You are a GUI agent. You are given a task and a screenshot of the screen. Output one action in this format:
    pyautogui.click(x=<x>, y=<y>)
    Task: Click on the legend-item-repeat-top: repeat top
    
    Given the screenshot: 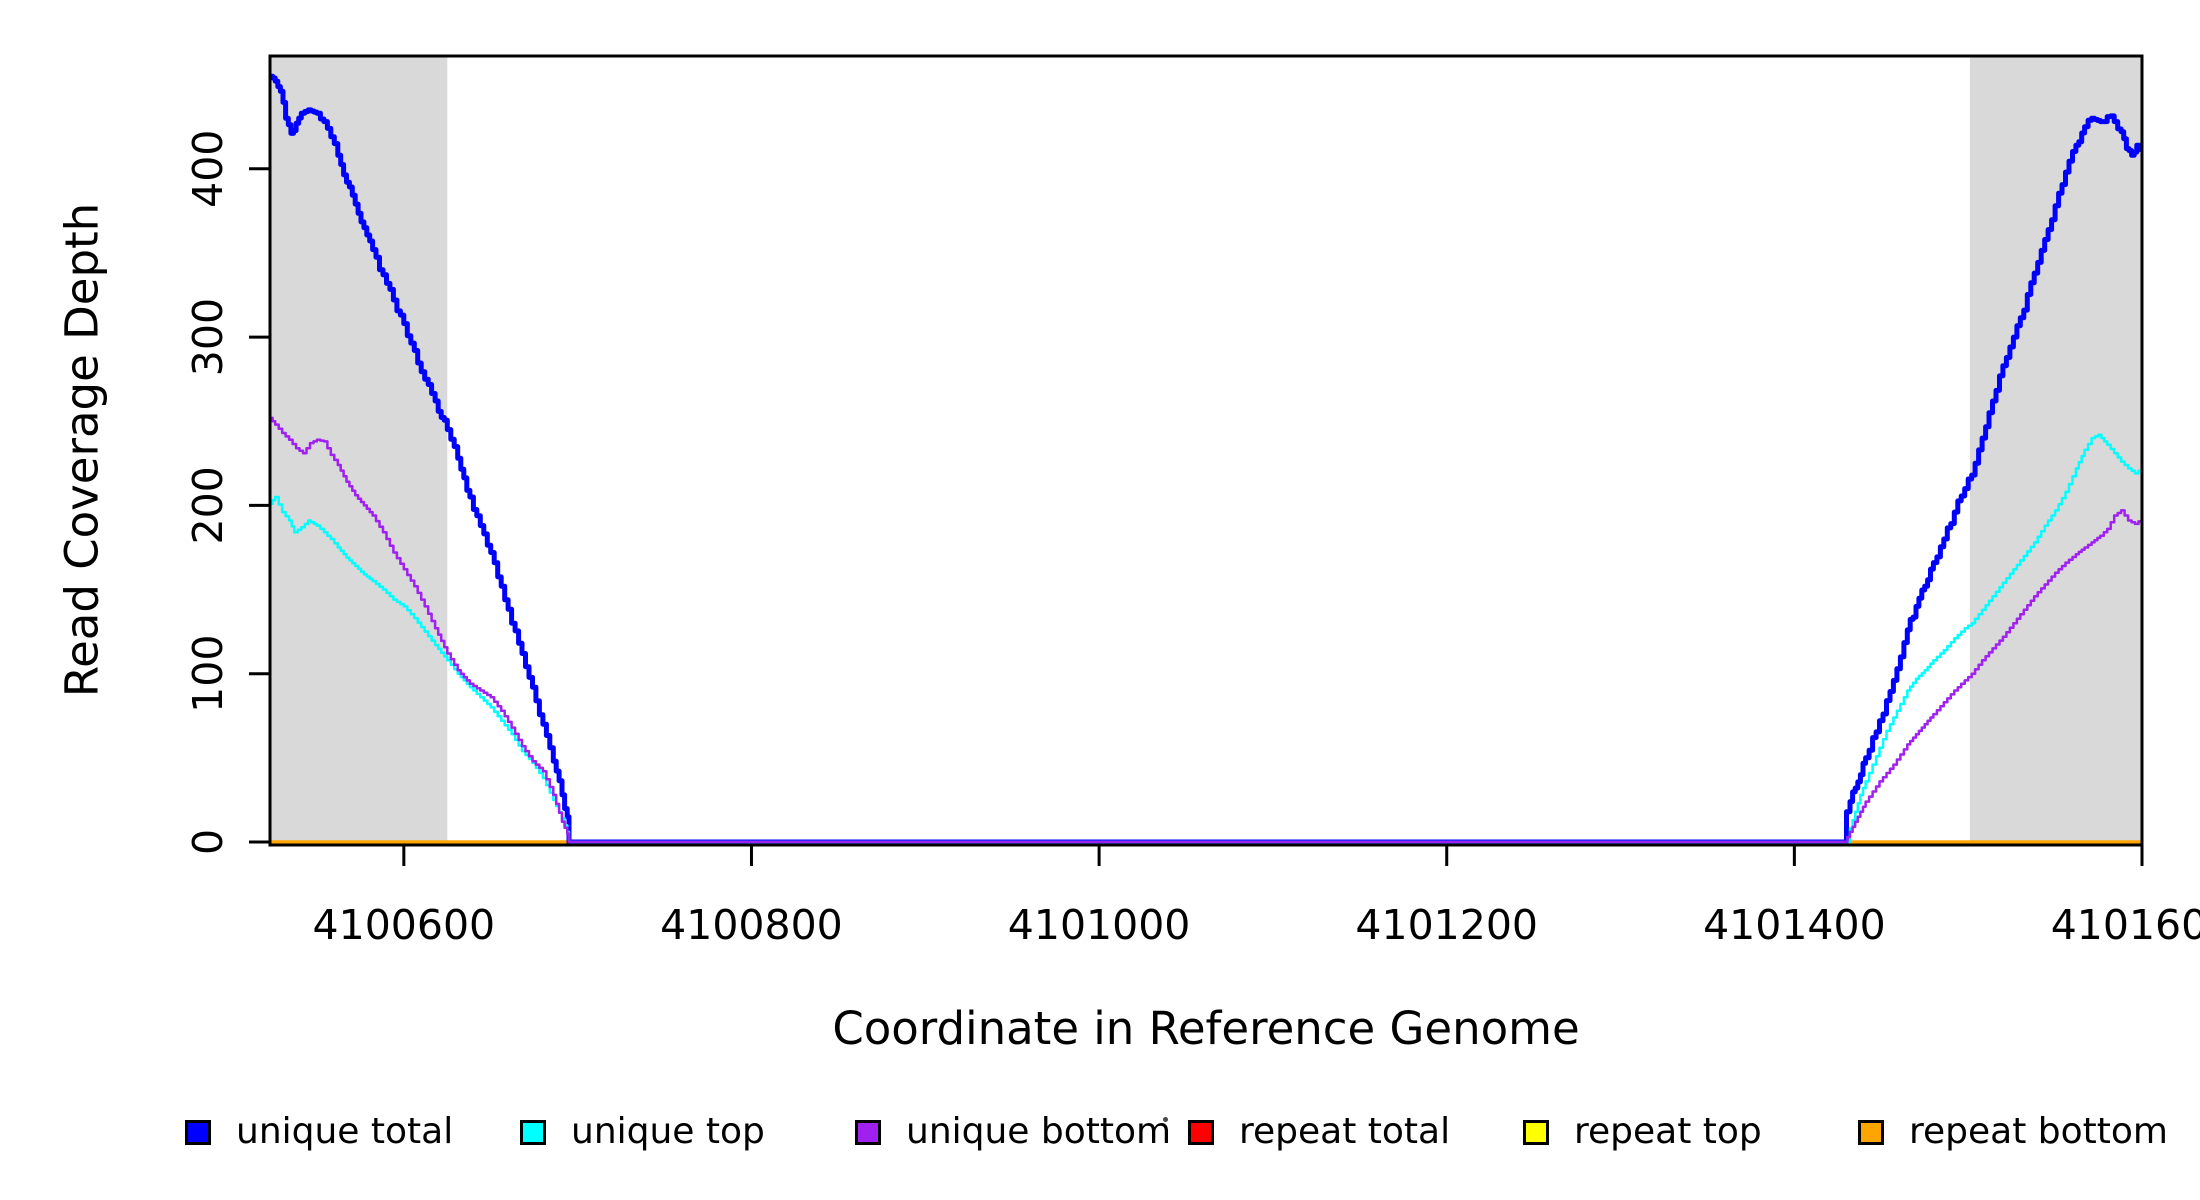 What is the action you would take?
    pyautogui.click(x=1642, y=1132)
    